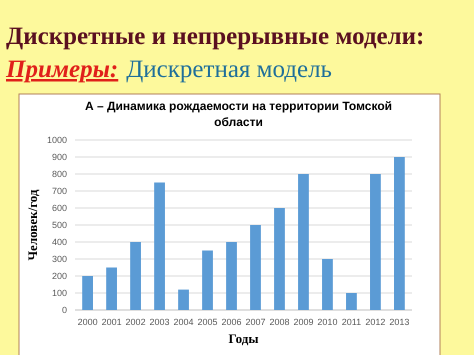  What do you see at coordinates (56, 140) in the screenshot?
I see `y-tick-label: 1000` at bounding box center [56, 140].